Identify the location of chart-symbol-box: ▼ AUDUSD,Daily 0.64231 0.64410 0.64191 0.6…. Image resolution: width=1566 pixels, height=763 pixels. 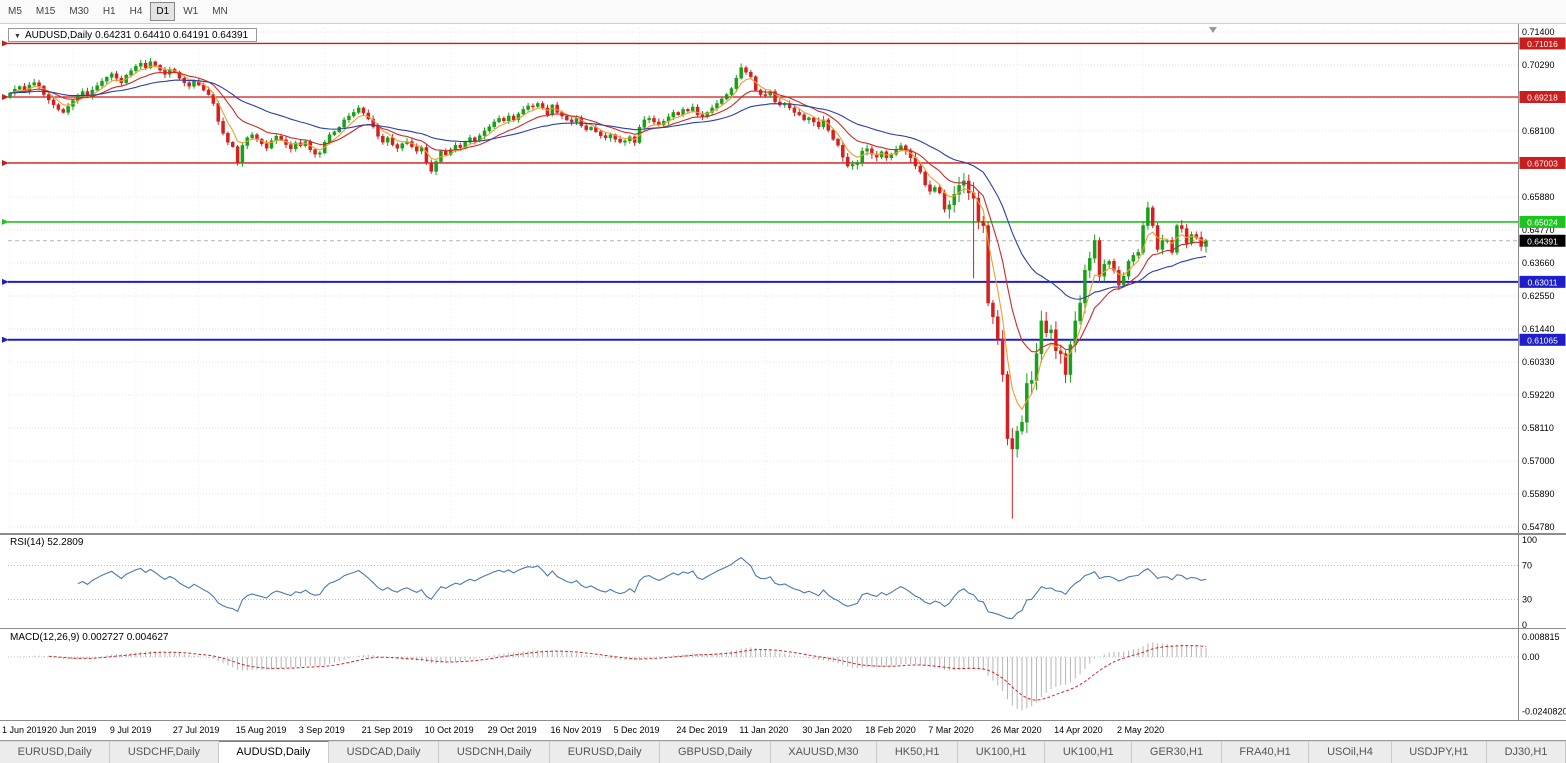
(133, 35).